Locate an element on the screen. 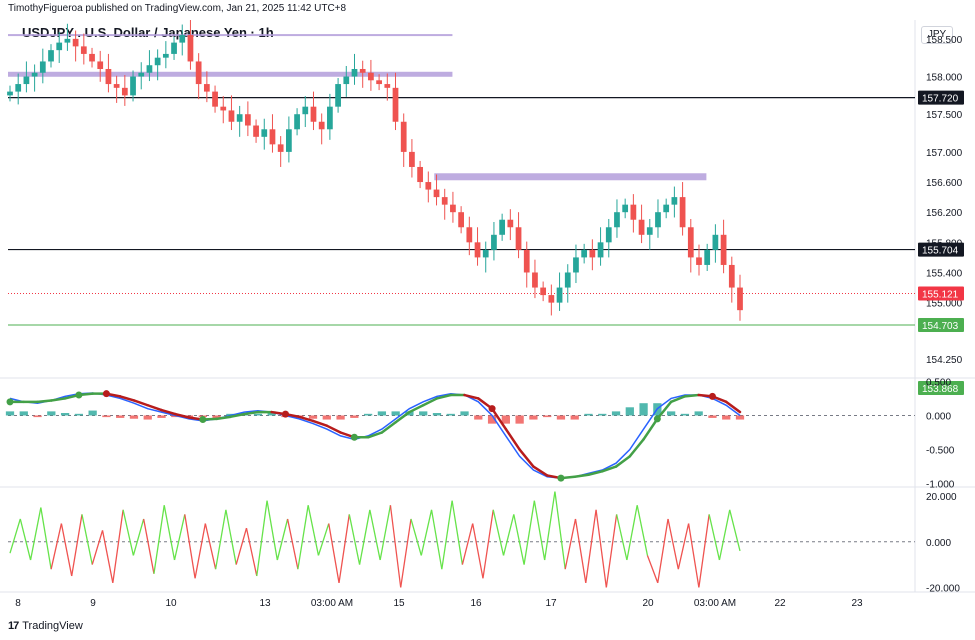 Image resolution: width=975 pixels, height=640 pixels. time-axis-label: 20 is located at coordinates (648, 603).